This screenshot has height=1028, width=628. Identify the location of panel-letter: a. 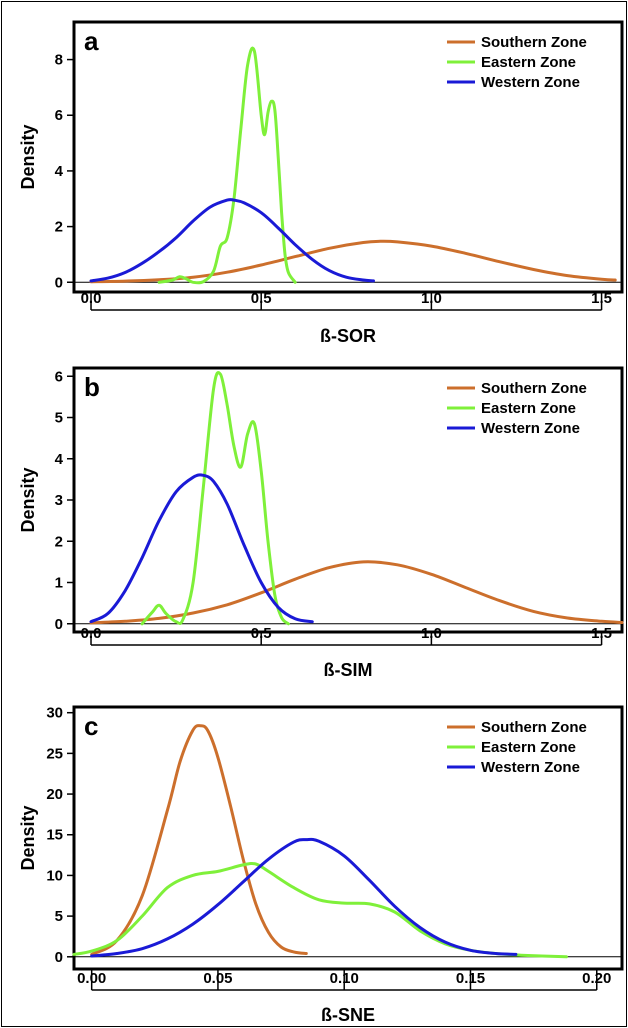
(91, 41).